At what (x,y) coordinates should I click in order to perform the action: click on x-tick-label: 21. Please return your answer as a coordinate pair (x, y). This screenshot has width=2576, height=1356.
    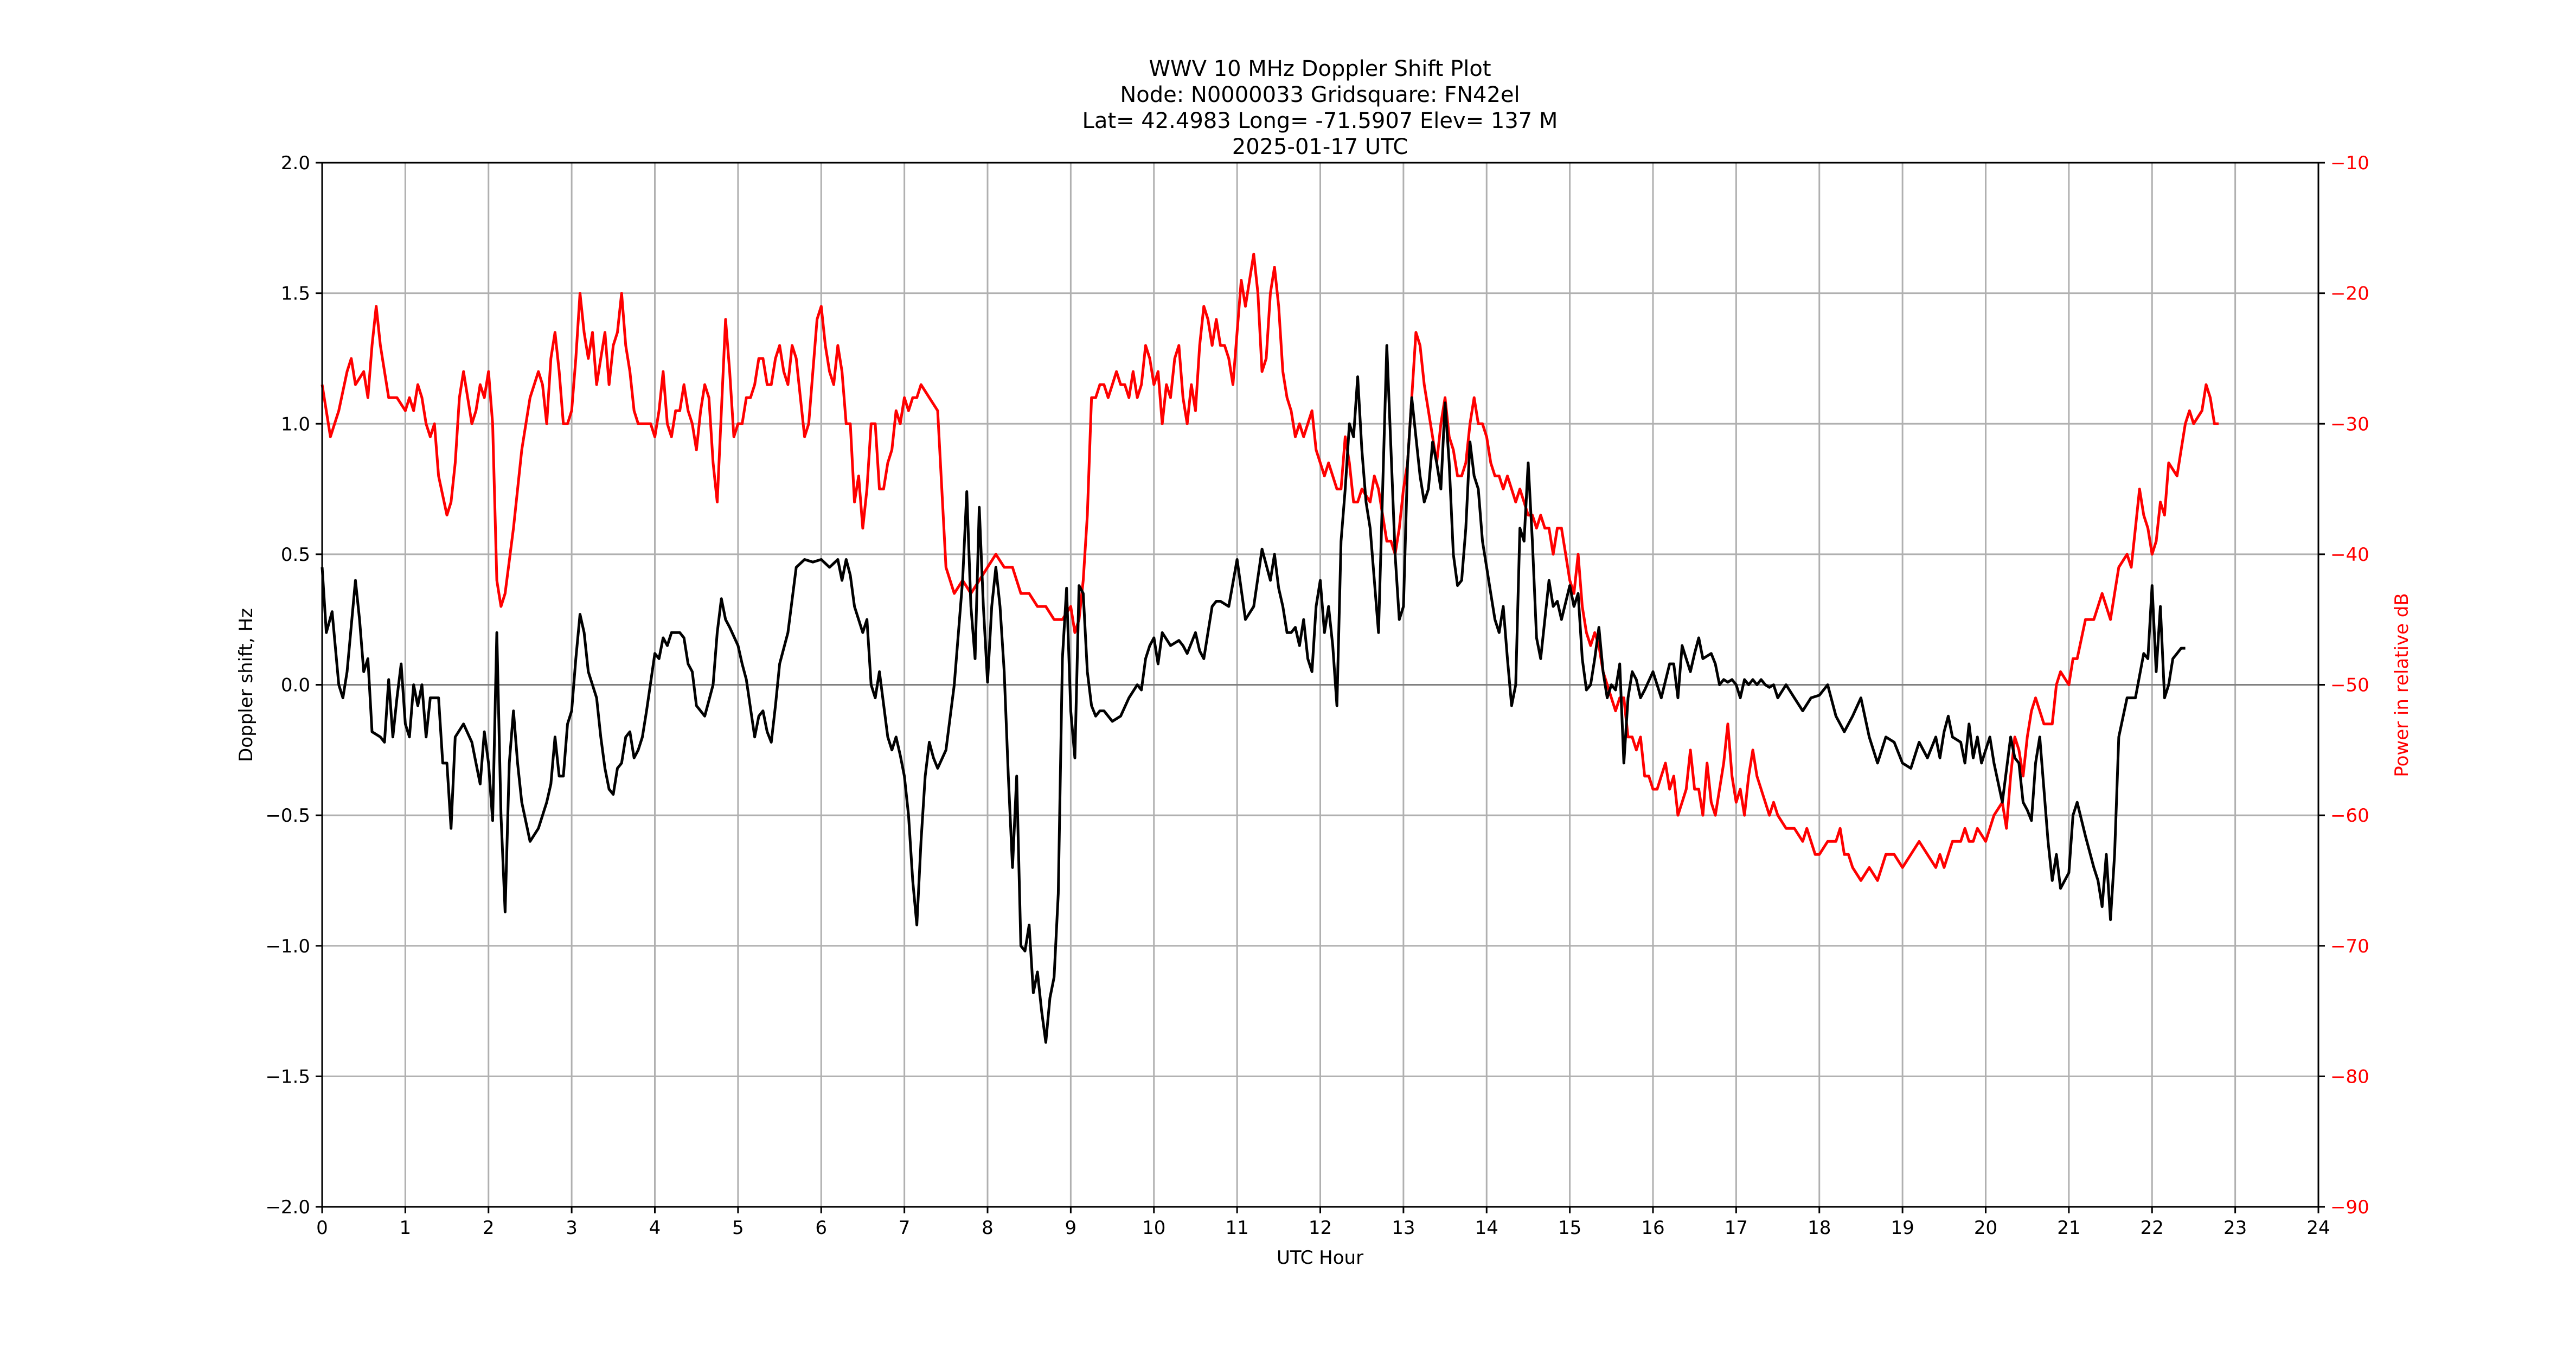
    Looking at the image, I should click on (2068, 1228).